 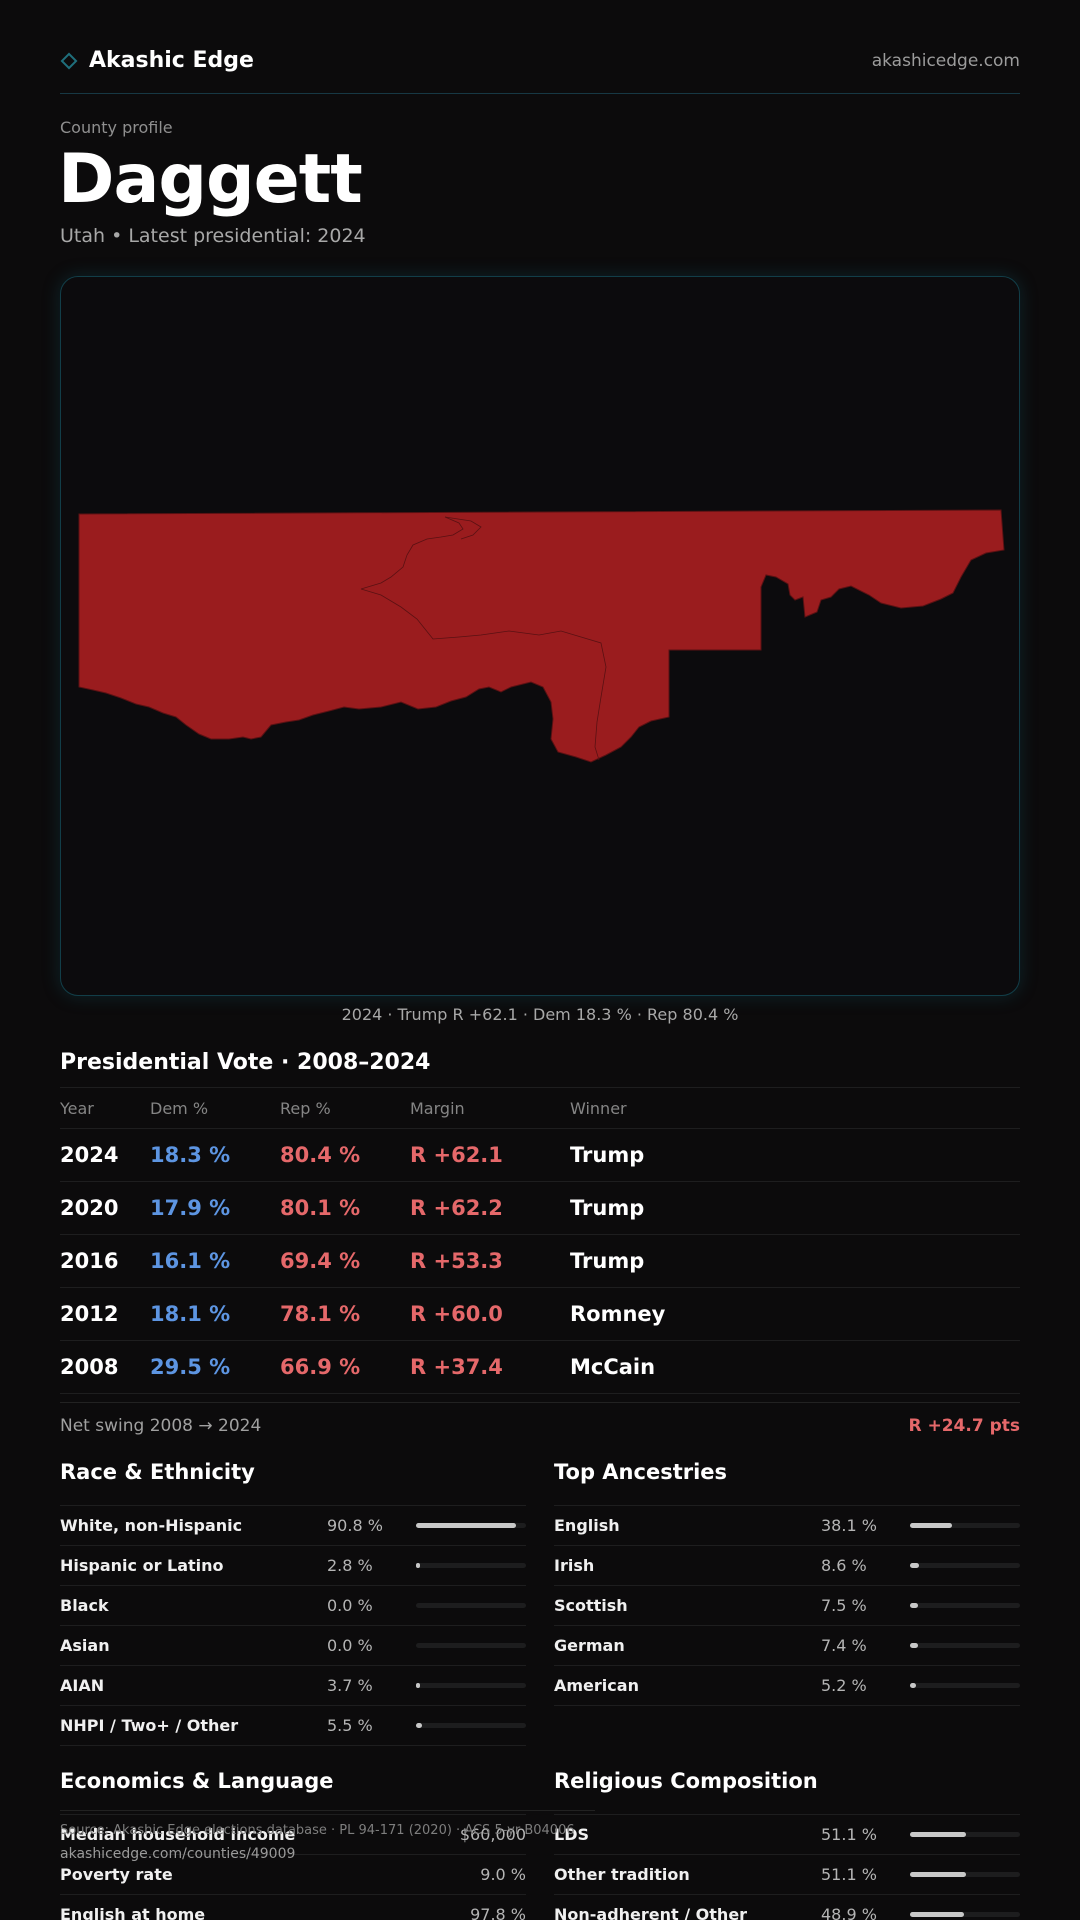 I want to click on brand: Akashic Edge, so click(x=157, y=60).